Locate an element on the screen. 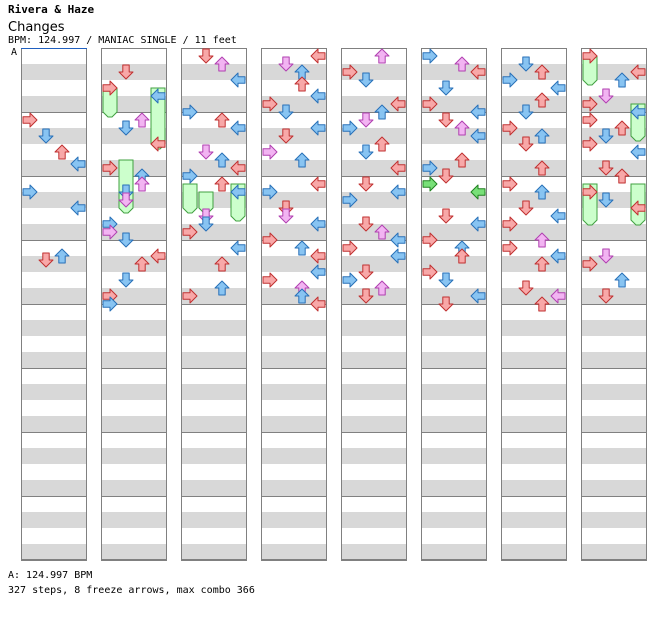  chart-info-line: BPM: 124.997 / MANIAC SINGLE / 11 feet is located at coordinates (122, 40).